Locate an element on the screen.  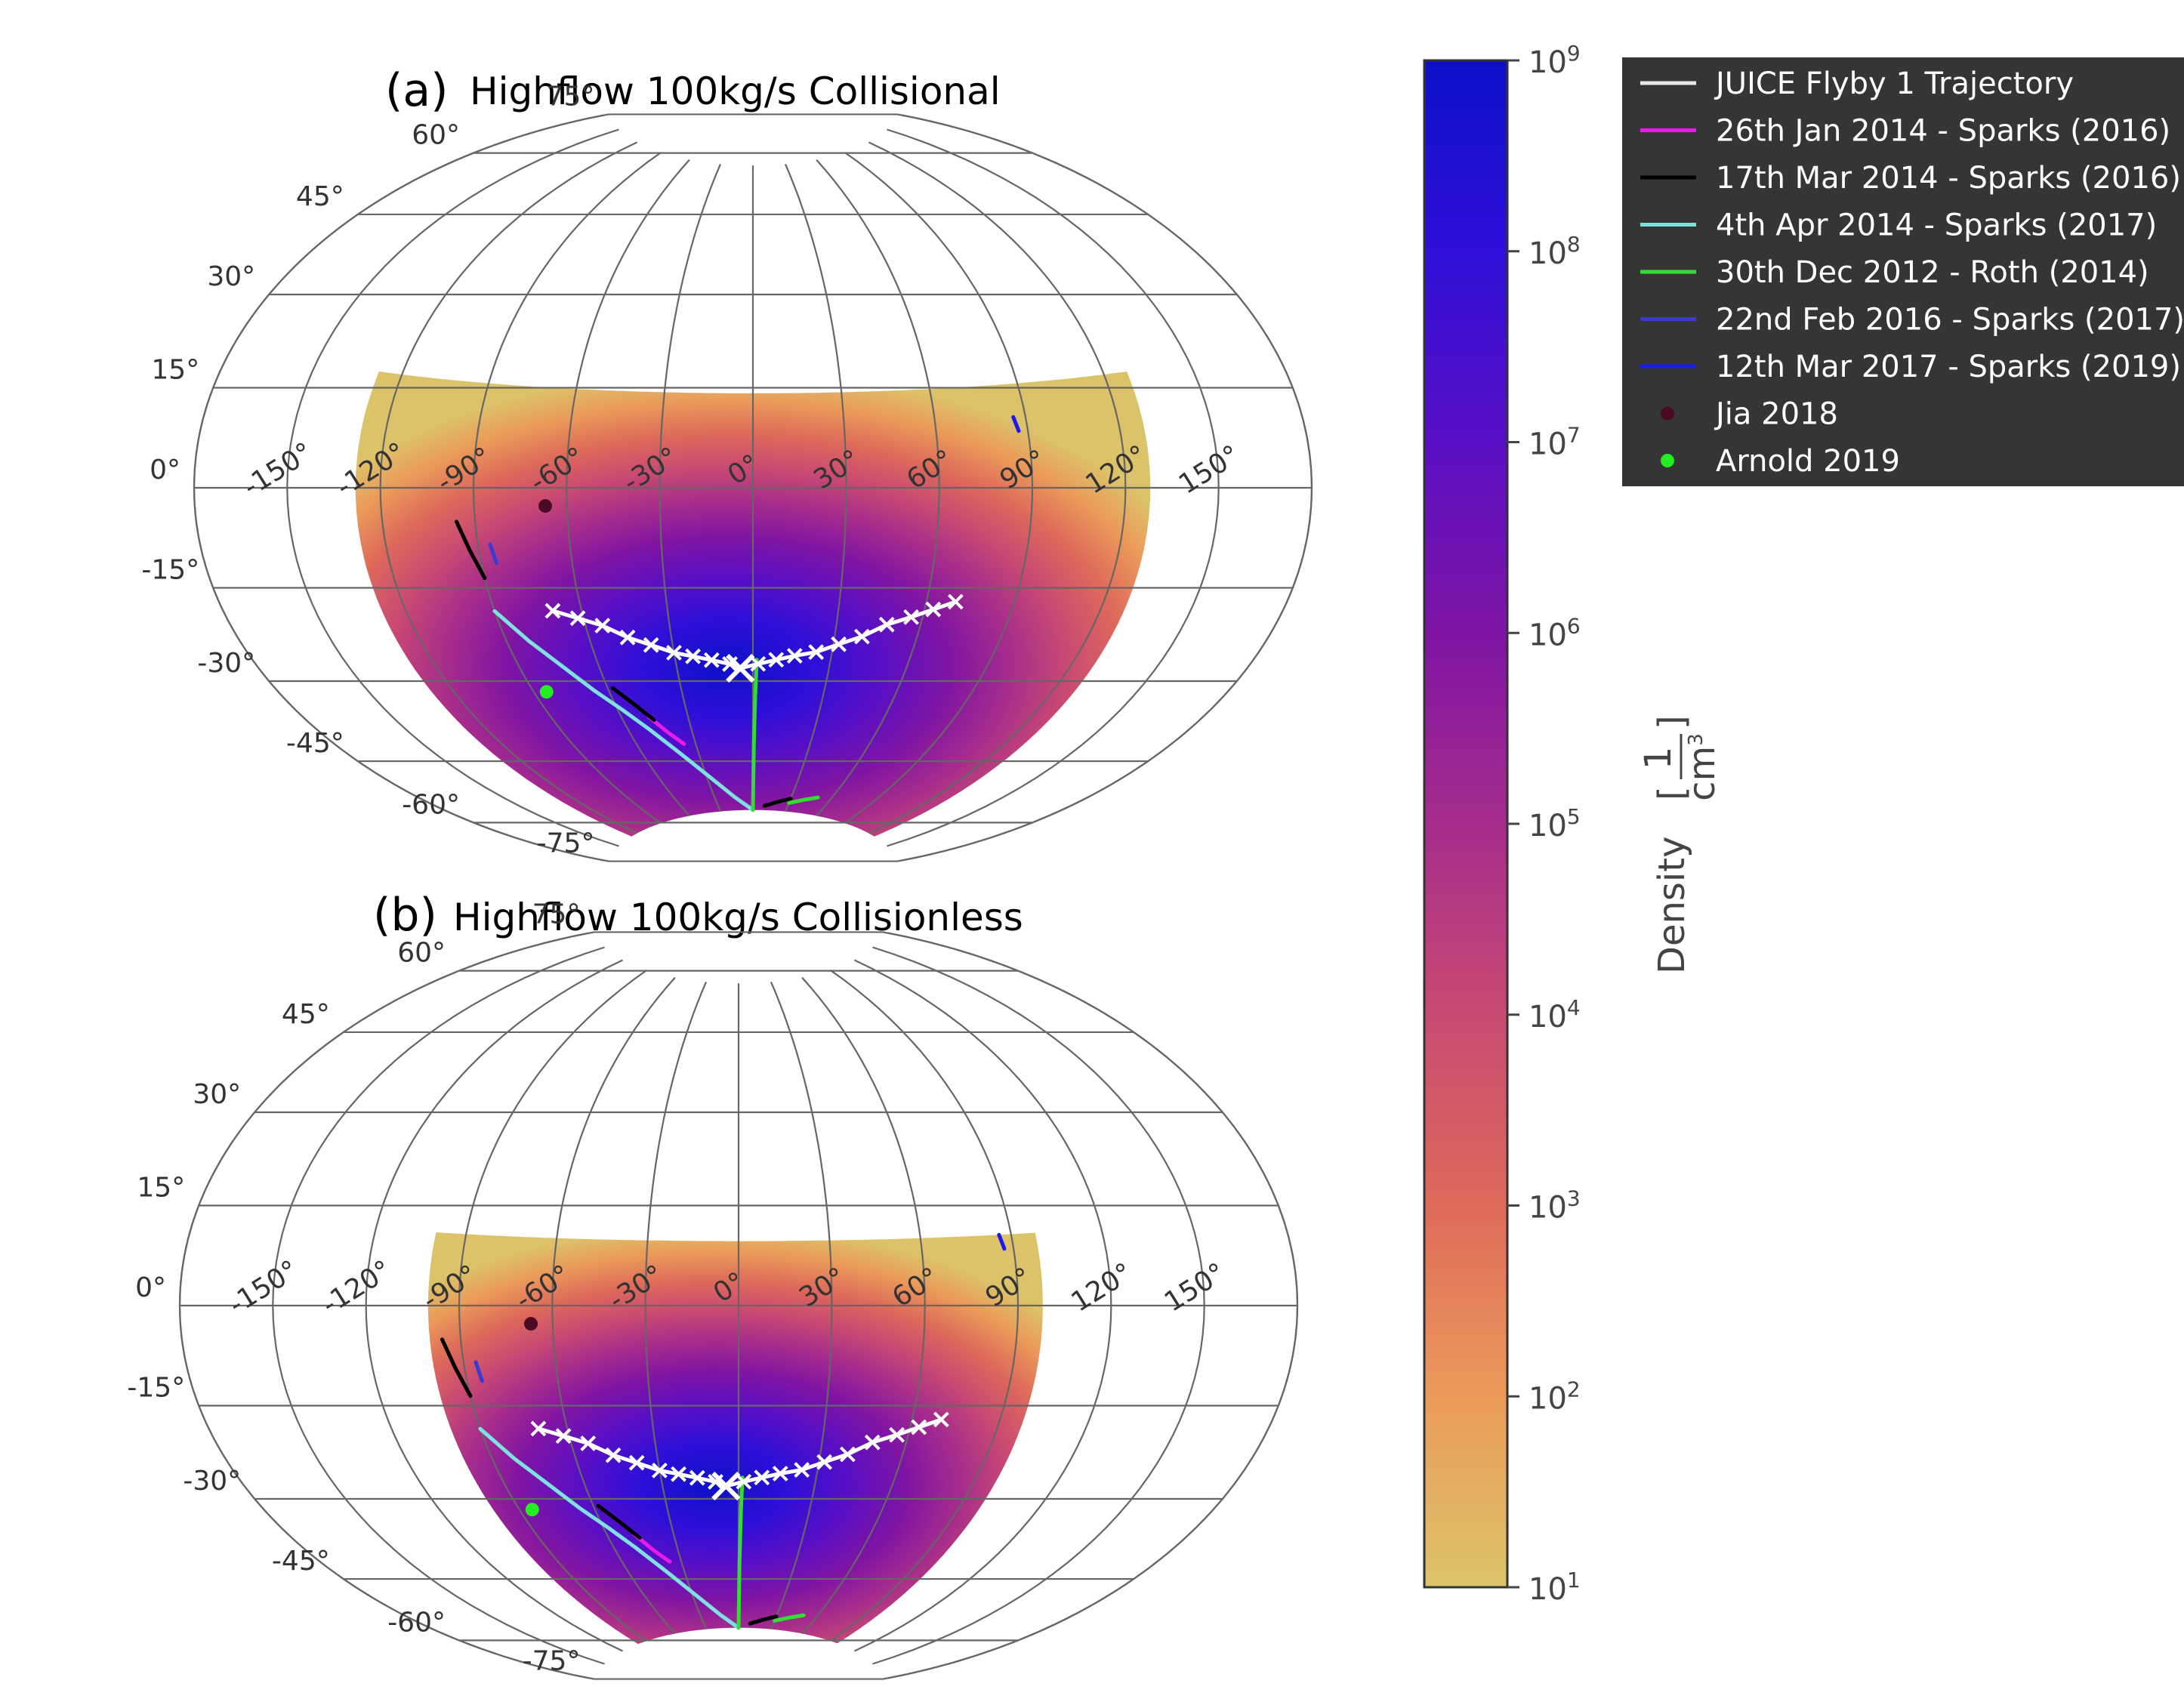
legend-label: 22nd Feb 2016 - Sparks (2017) is located at coordinates (1950, 320).